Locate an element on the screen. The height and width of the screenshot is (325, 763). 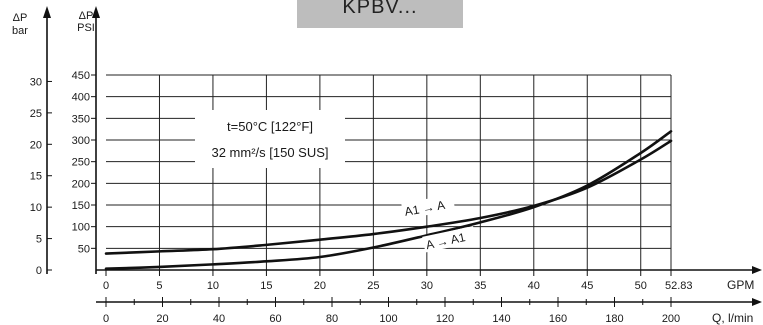
lmin-tick-label: 60 is located at coordinates (275, 319).